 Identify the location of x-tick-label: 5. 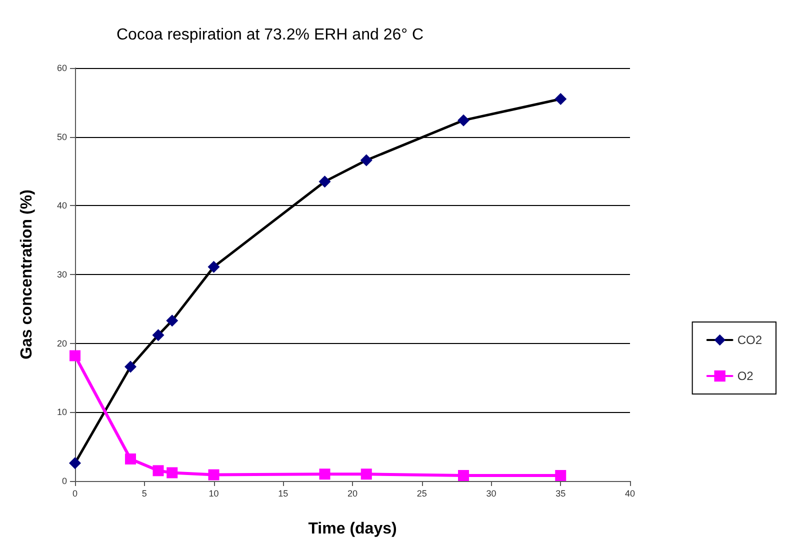
(144, 493).